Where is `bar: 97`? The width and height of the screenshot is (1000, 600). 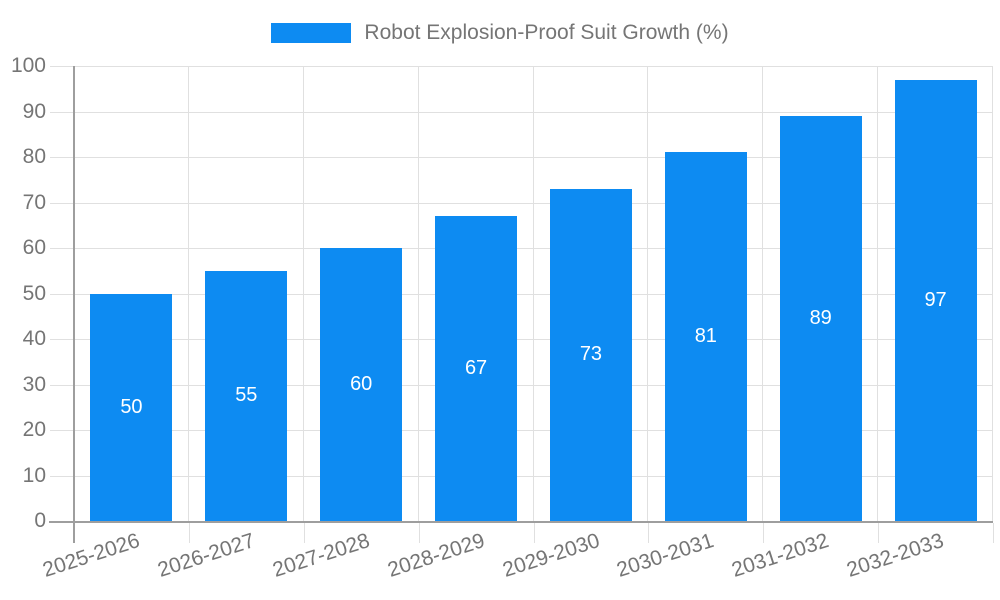
bar: 97 is located at coordinates (935, 300).